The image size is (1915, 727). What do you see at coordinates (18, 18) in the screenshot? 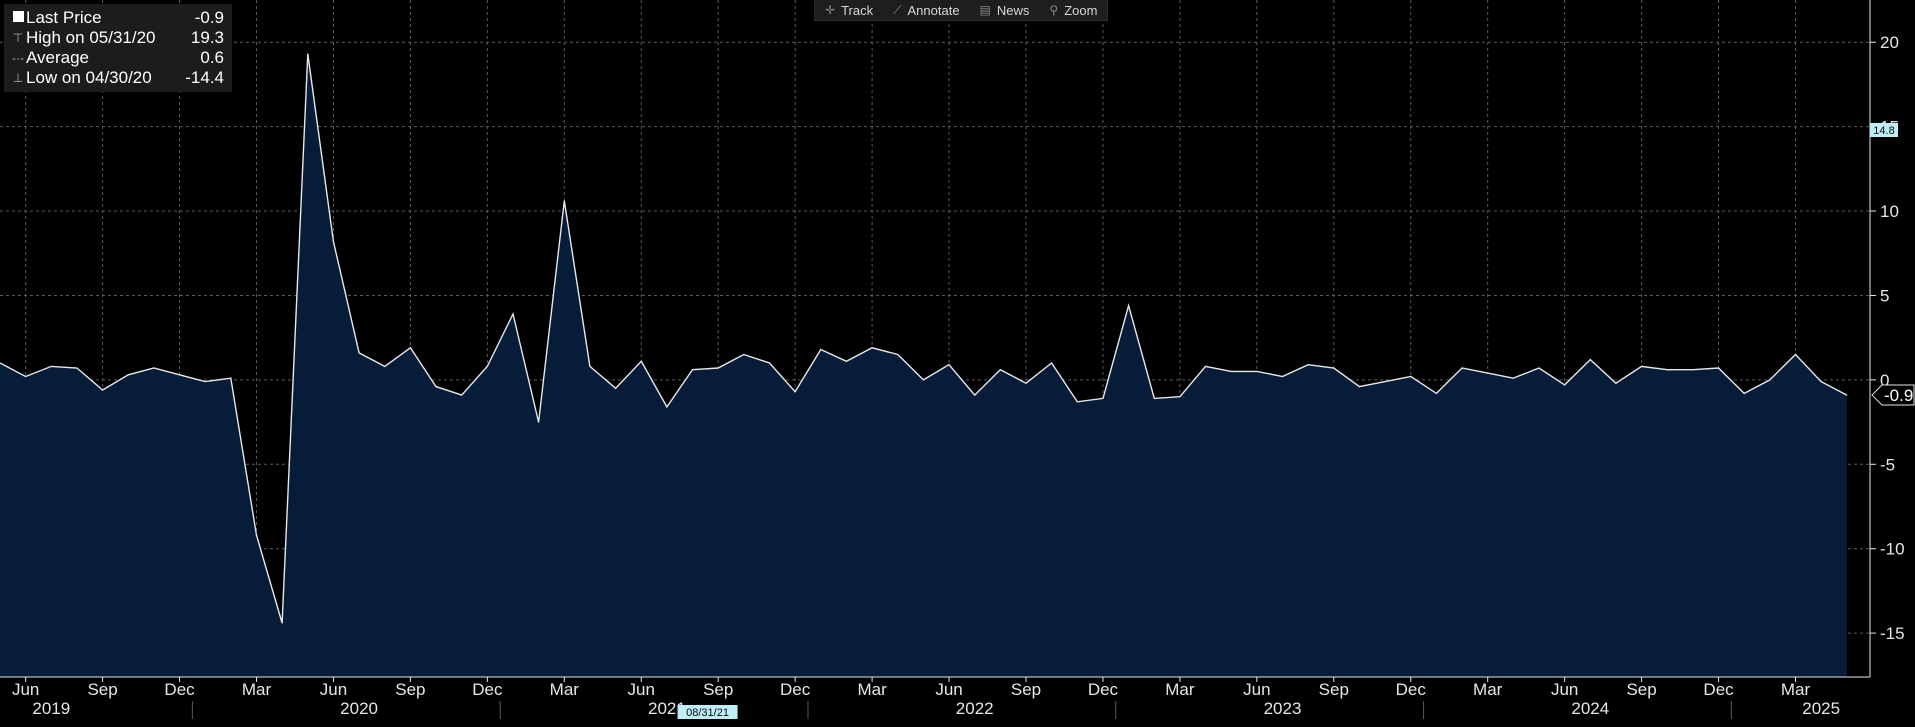
I see `square-icon` at bounding box center [18, 18].